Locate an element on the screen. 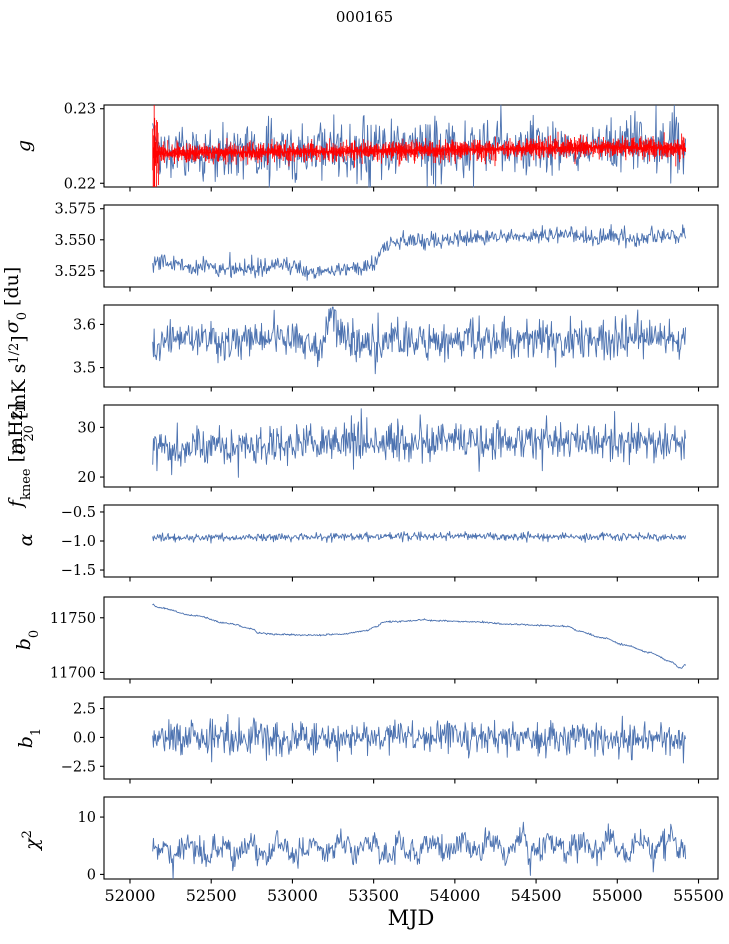 This screenshot has width=729, height=944. panel-8-frame is located at coordinates (411, 838).